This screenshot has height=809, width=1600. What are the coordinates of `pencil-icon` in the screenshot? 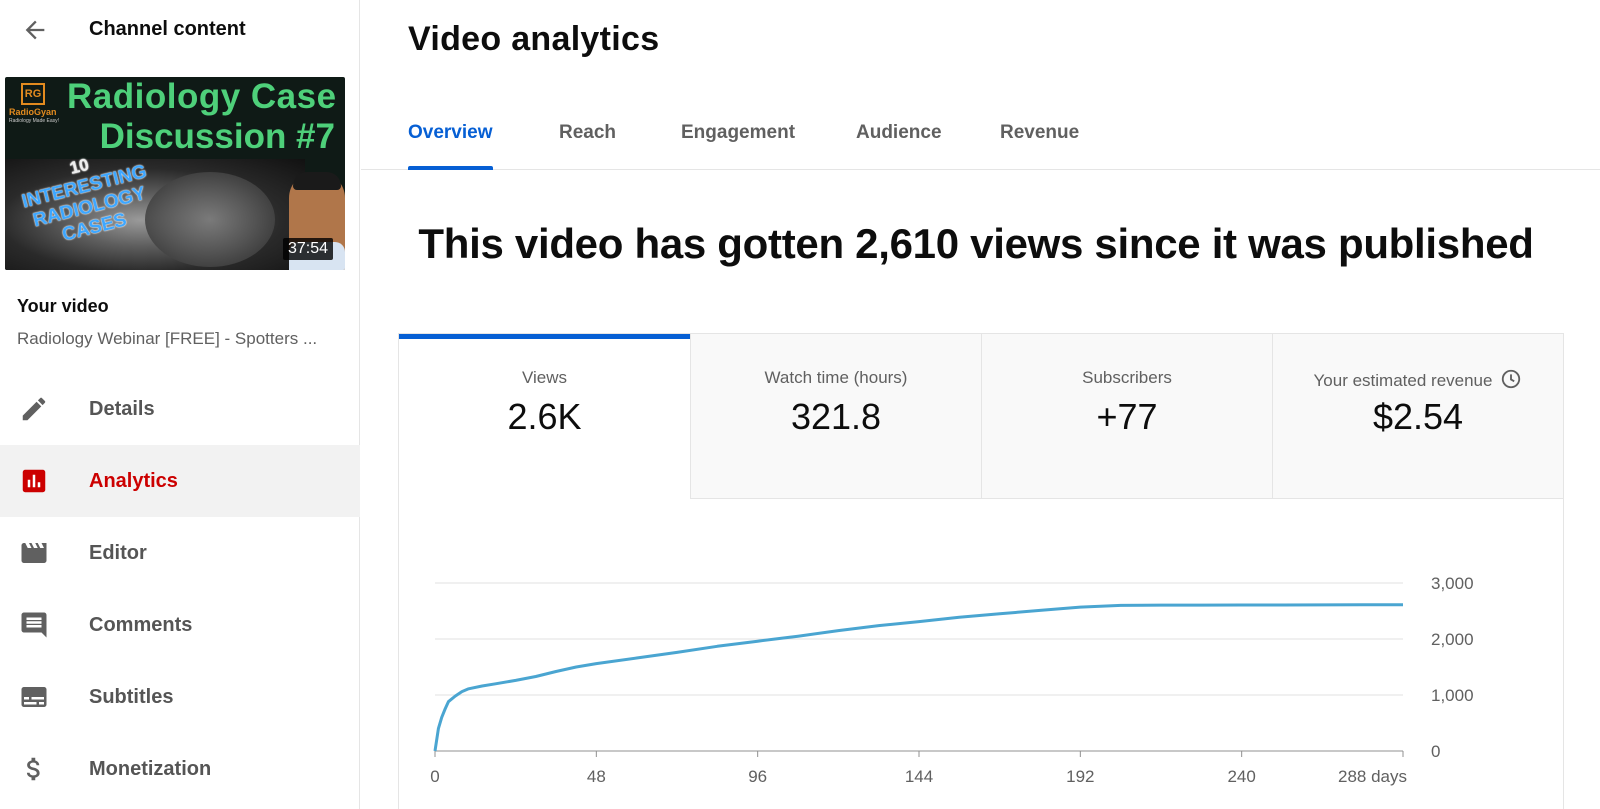 It's located at (34, 409).